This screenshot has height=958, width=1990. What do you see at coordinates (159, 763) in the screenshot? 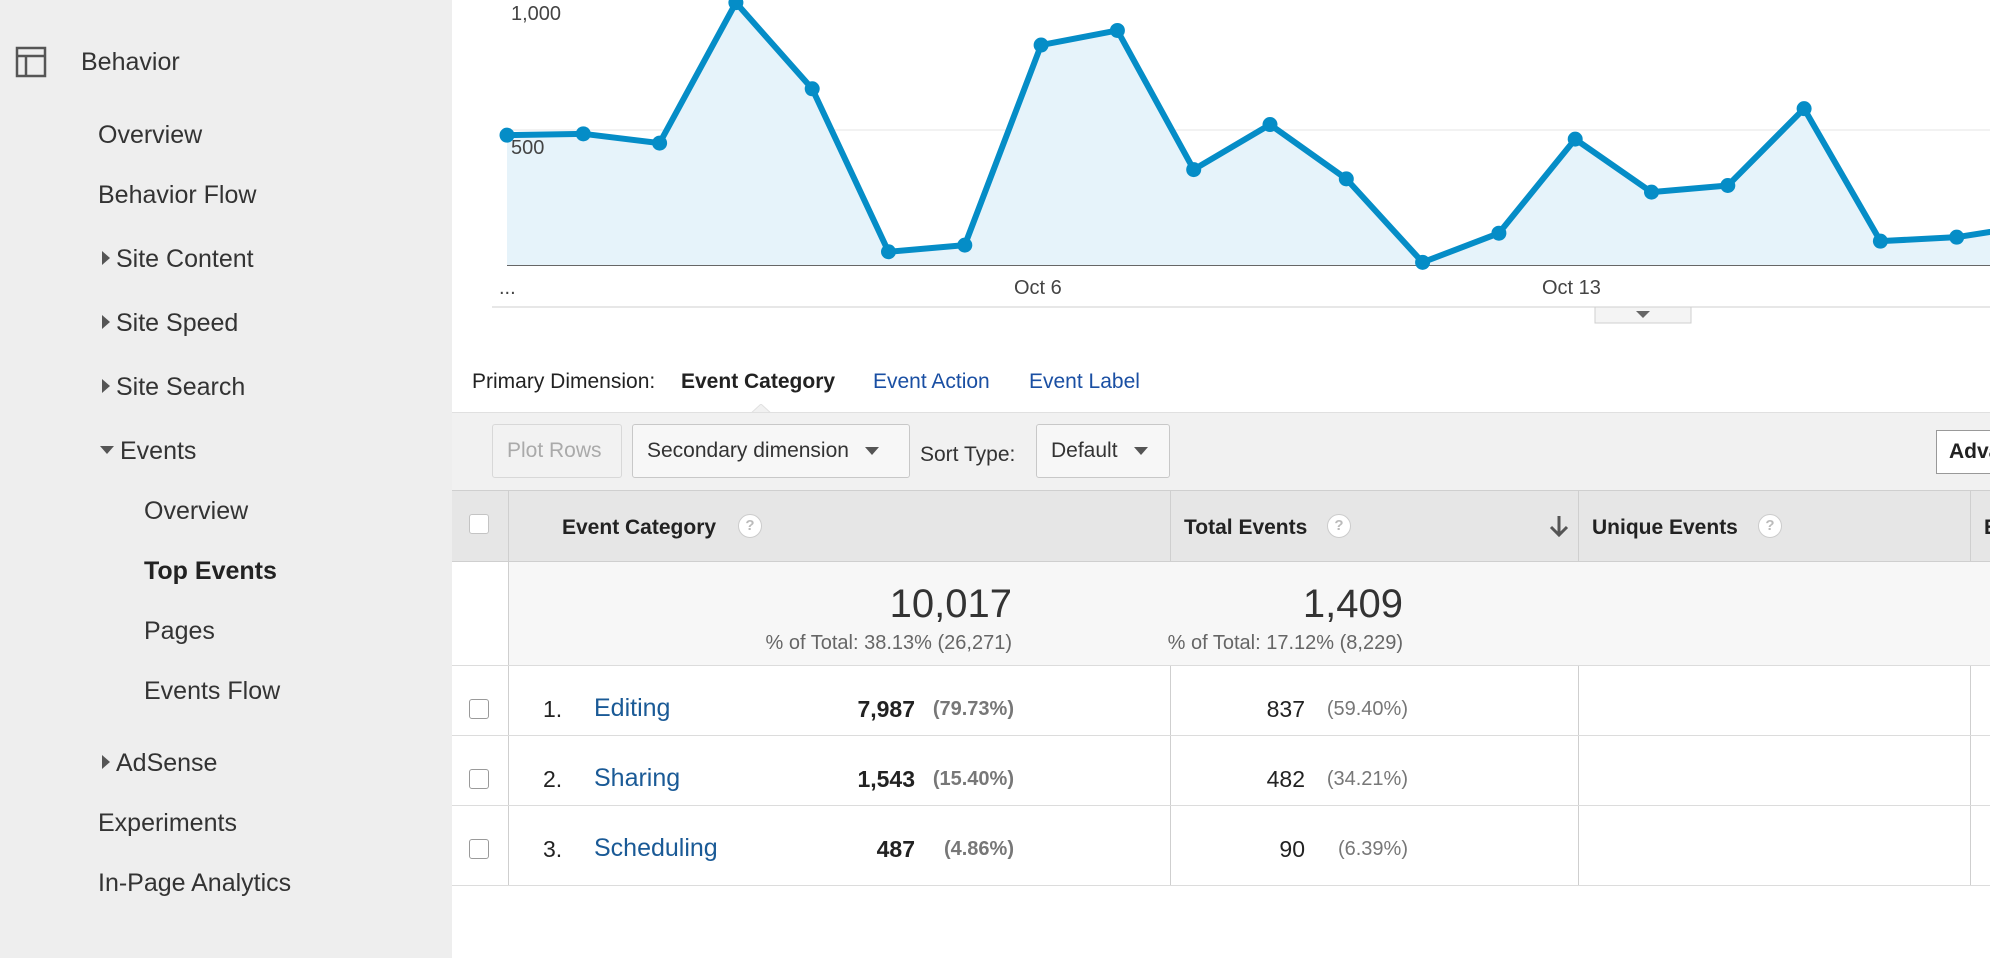
I see `sidebar-item-adsense: AdSense` at bounding box center [159, 763].